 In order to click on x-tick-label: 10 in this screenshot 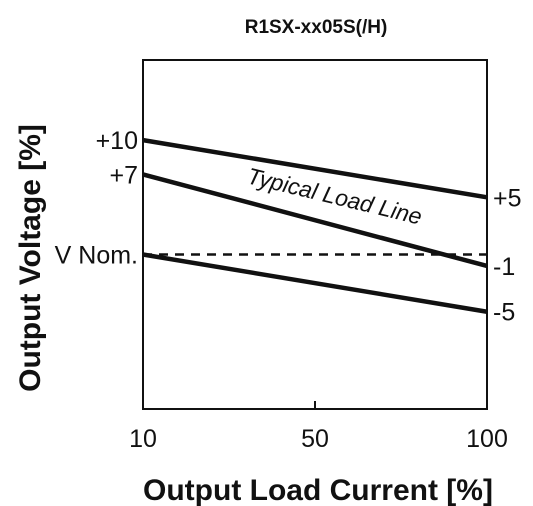, I will do `click(143, 439)`.